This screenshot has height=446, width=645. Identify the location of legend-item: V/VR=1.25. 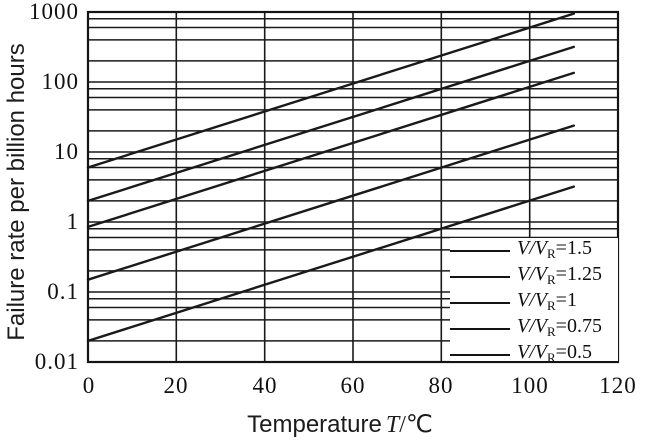
(534, 277).